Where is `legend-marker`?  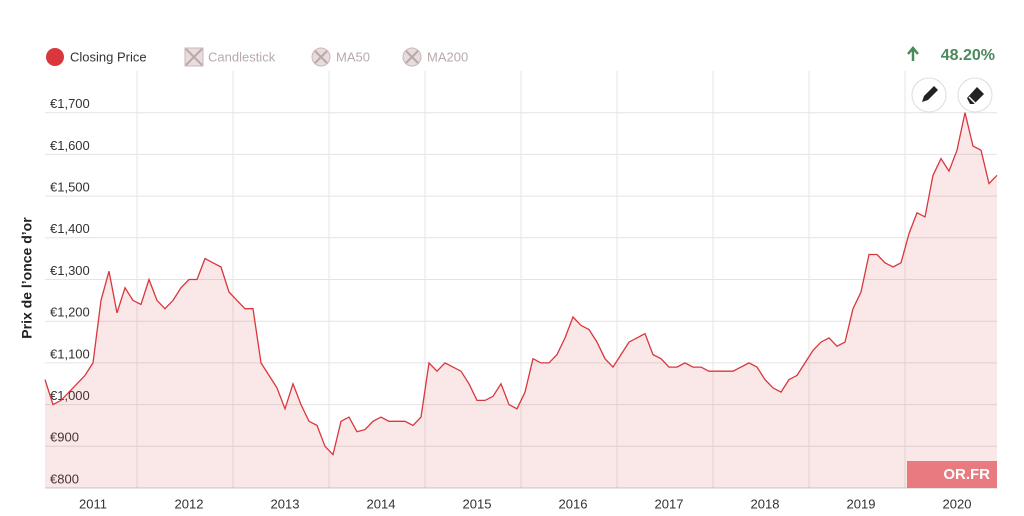 legend-marker is located at coordinates (55, 57).